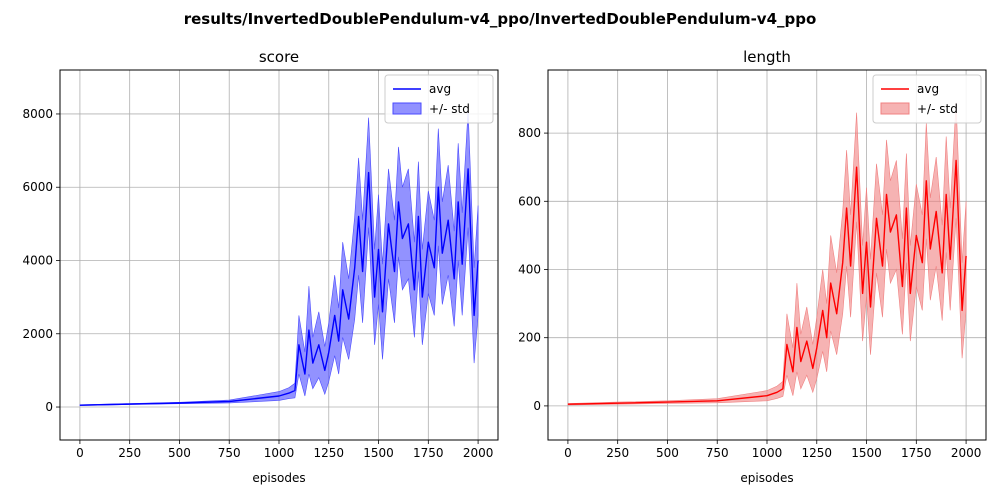 The width and height of the screenshot is (1000, 500). I want to click on chart-1-y-tick-label: 800, so click(529, 133).